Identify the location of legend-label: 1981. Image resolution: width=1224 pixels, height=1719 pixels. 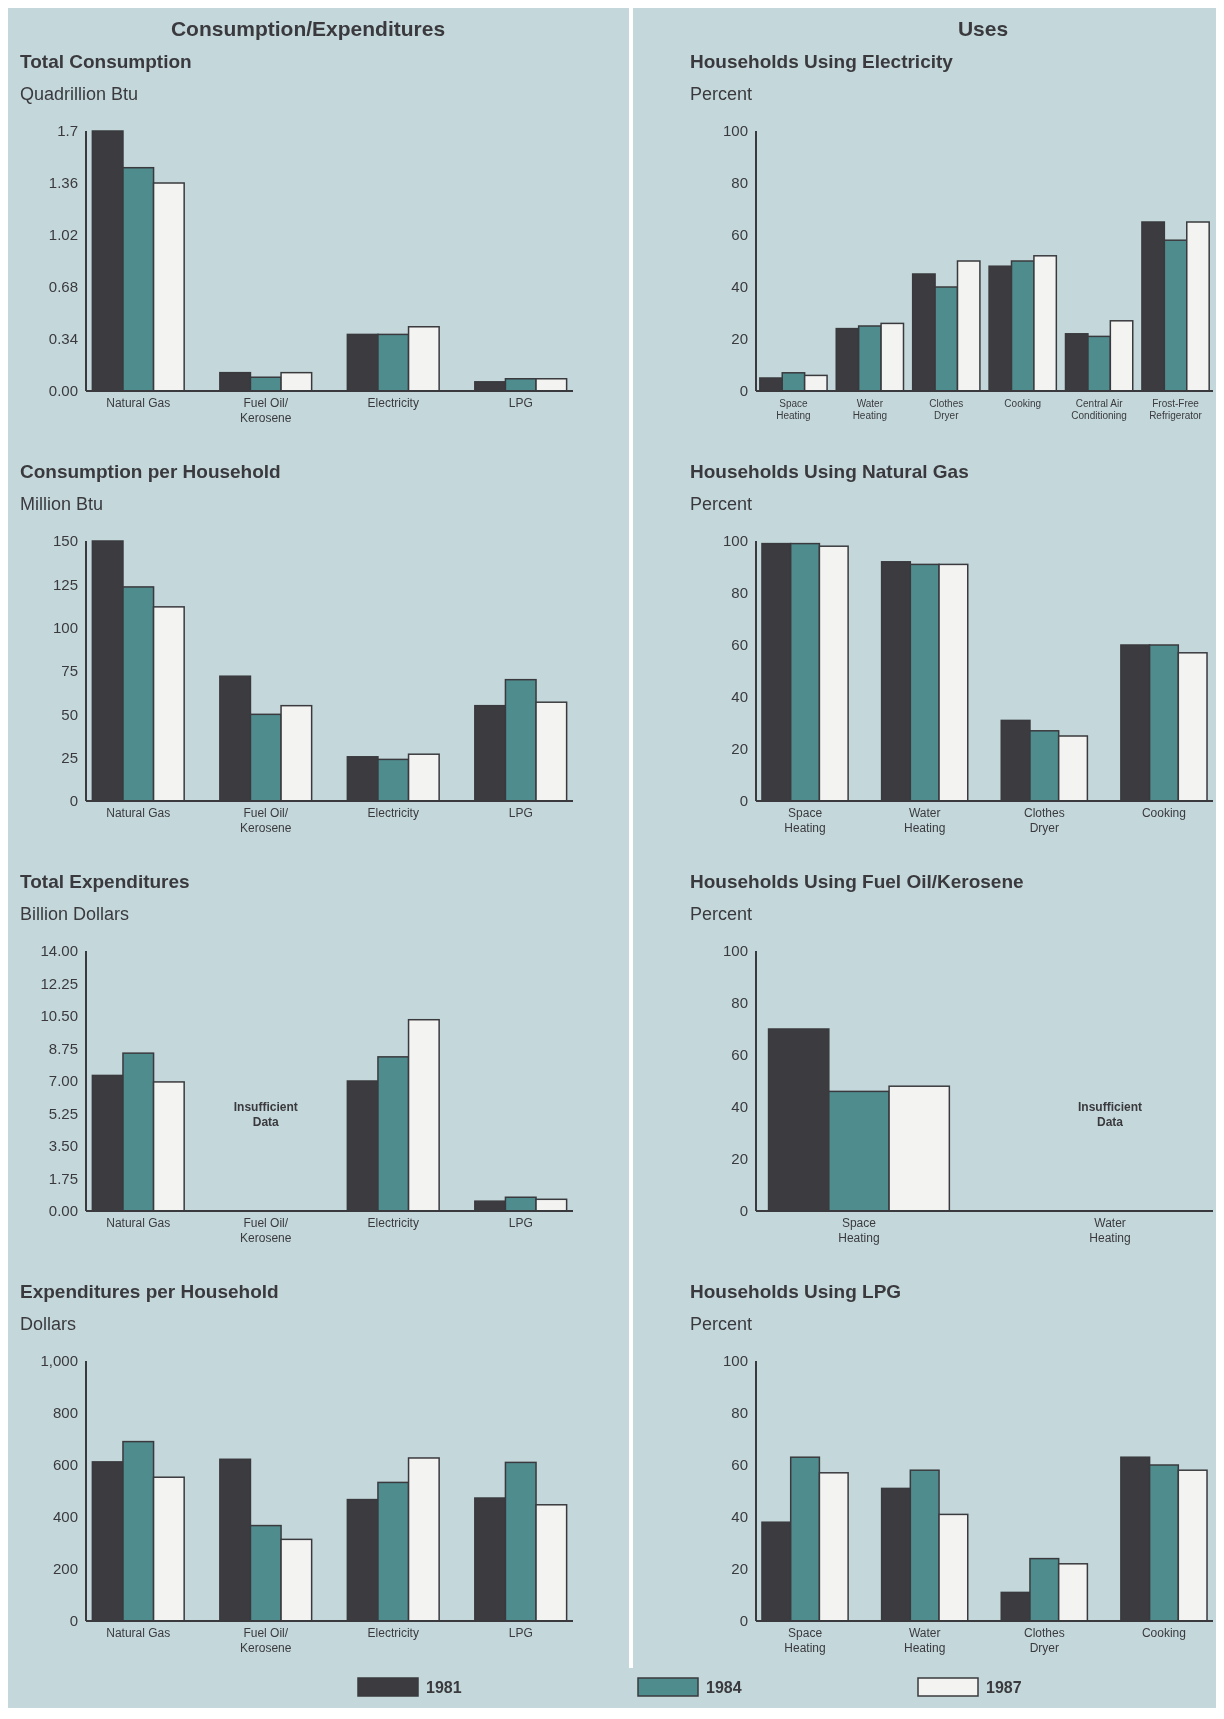
(444, 1687).